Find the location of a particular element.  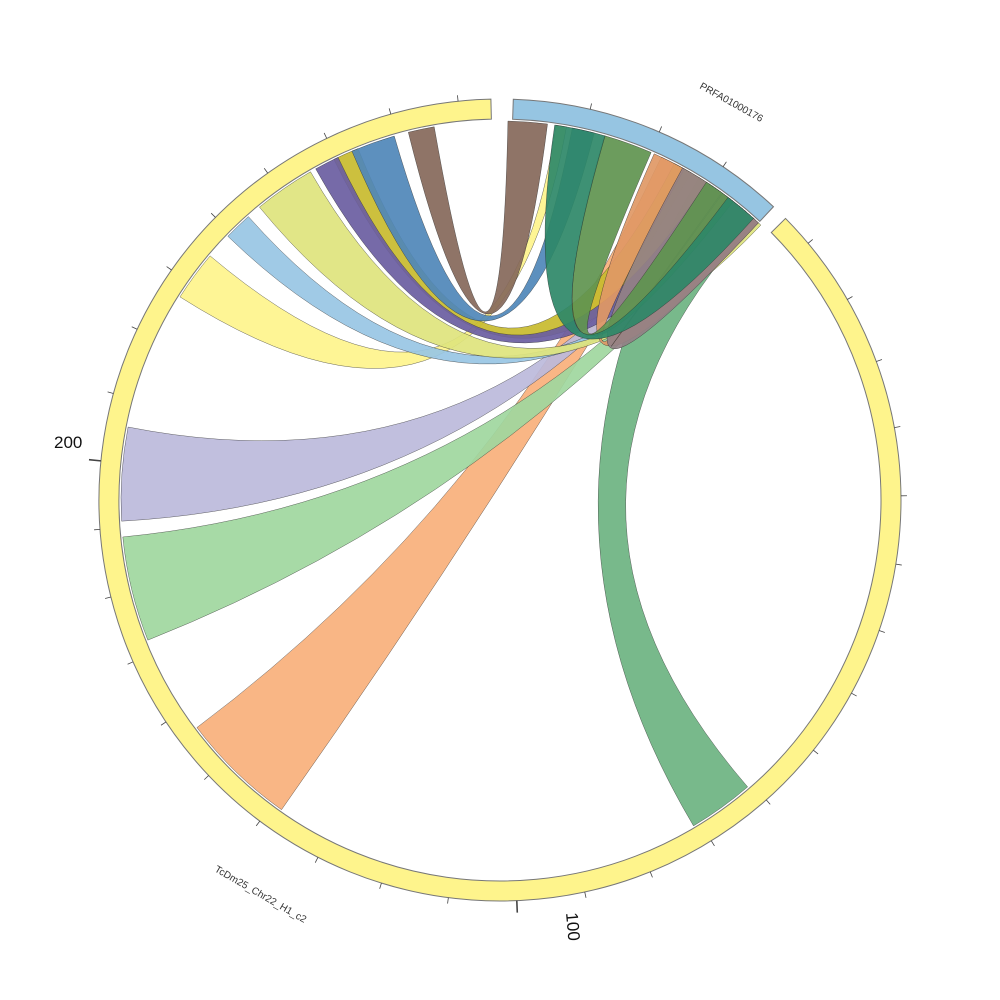

segment-prfa01000176 is located at coordinates (643, 160).